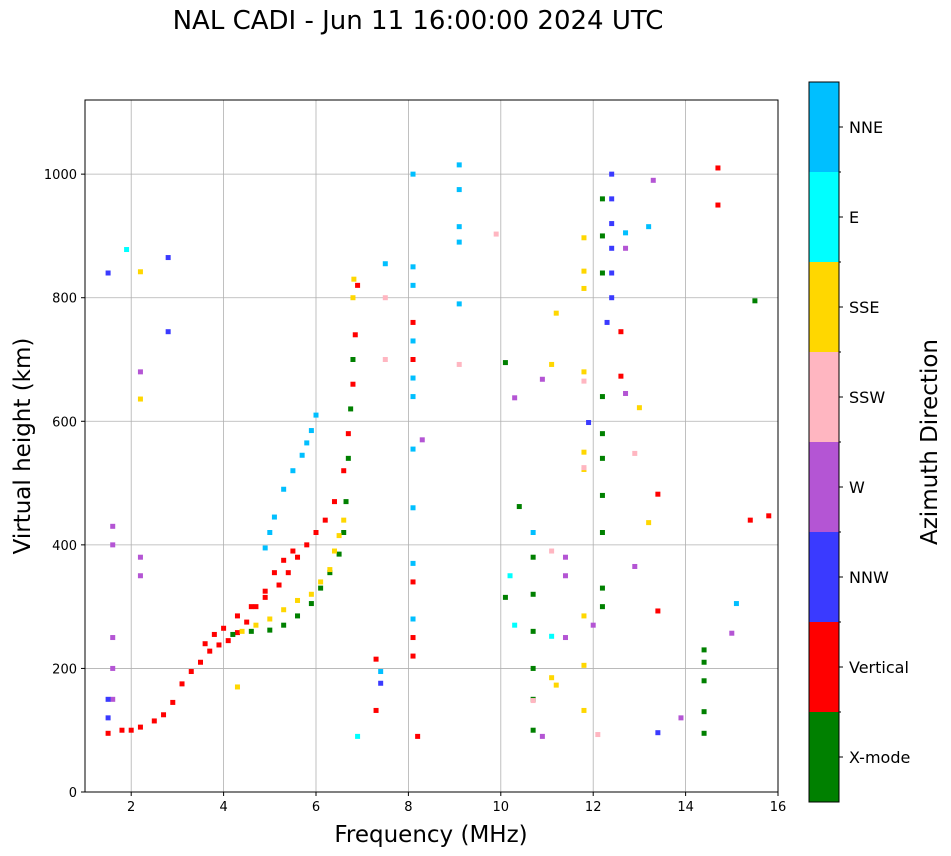 The image size is (951, 856). Describe the element at coordinates (131, 807) in the screenshot. I see `x-tick-label: 2` at that location.